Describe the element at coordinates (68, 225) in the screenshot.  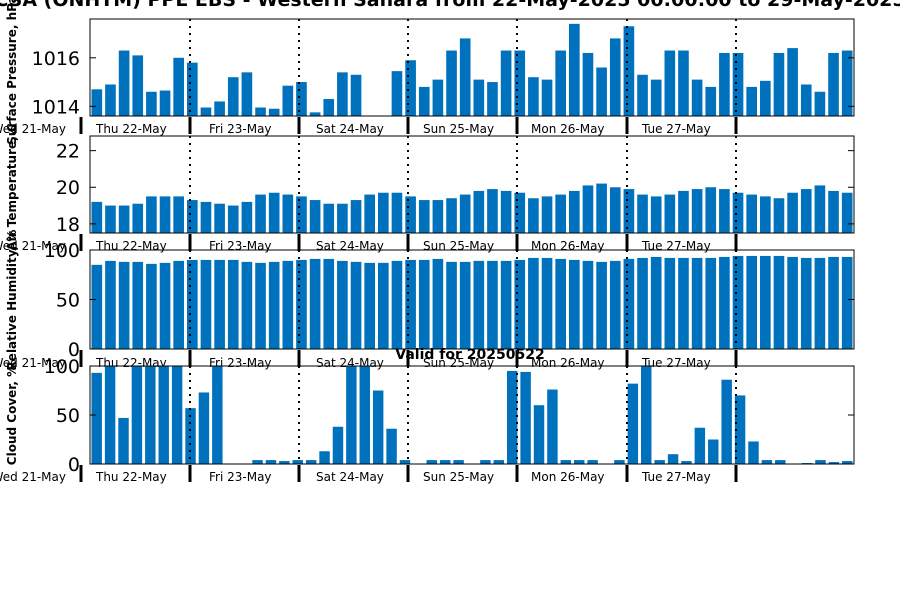
I see `y-tick-label-0: 18` at that location.